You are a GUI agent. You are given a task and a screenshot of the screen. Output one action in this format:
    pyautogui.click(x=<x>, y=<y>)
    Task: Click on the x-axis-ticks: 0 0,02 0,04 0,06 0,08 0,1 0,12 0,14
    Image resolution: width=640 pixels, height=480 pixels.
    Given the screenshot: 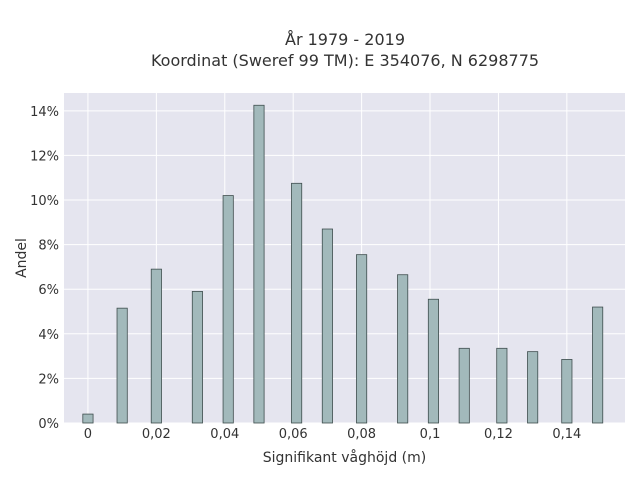 What is the action you would take?
    pyautogui.click(x=333, y=434)
    